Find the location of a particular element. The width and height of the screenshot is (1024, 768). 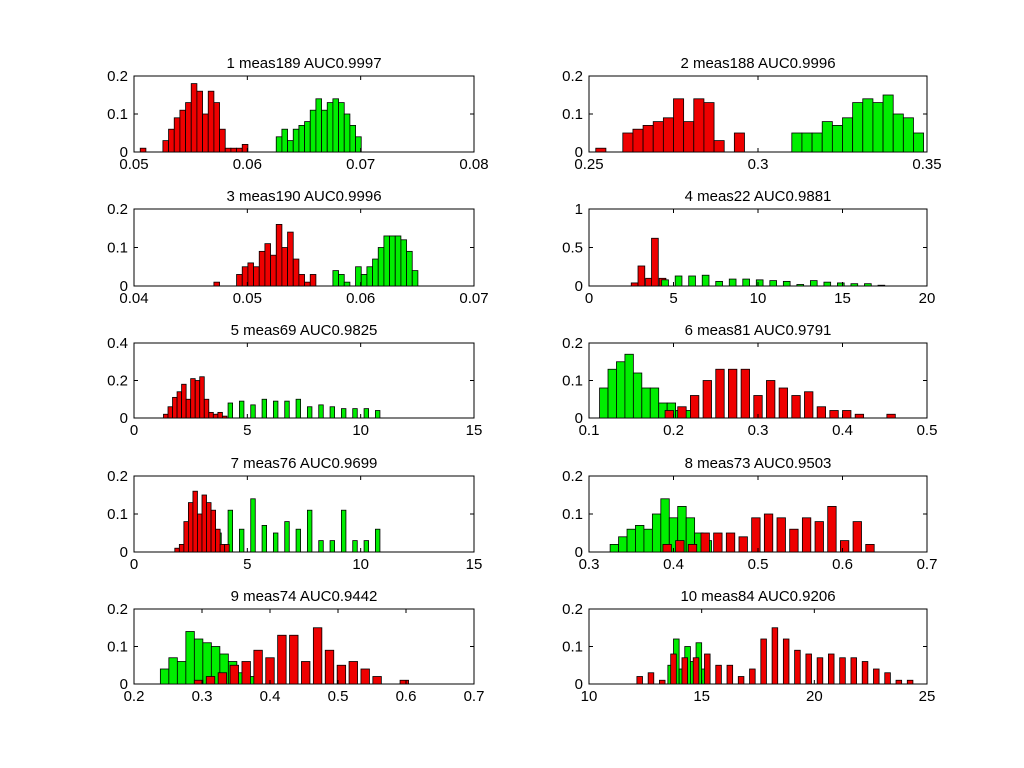

subplot-title: 4 meas22 AUC0.9881 is located at coordinates (758, 196).